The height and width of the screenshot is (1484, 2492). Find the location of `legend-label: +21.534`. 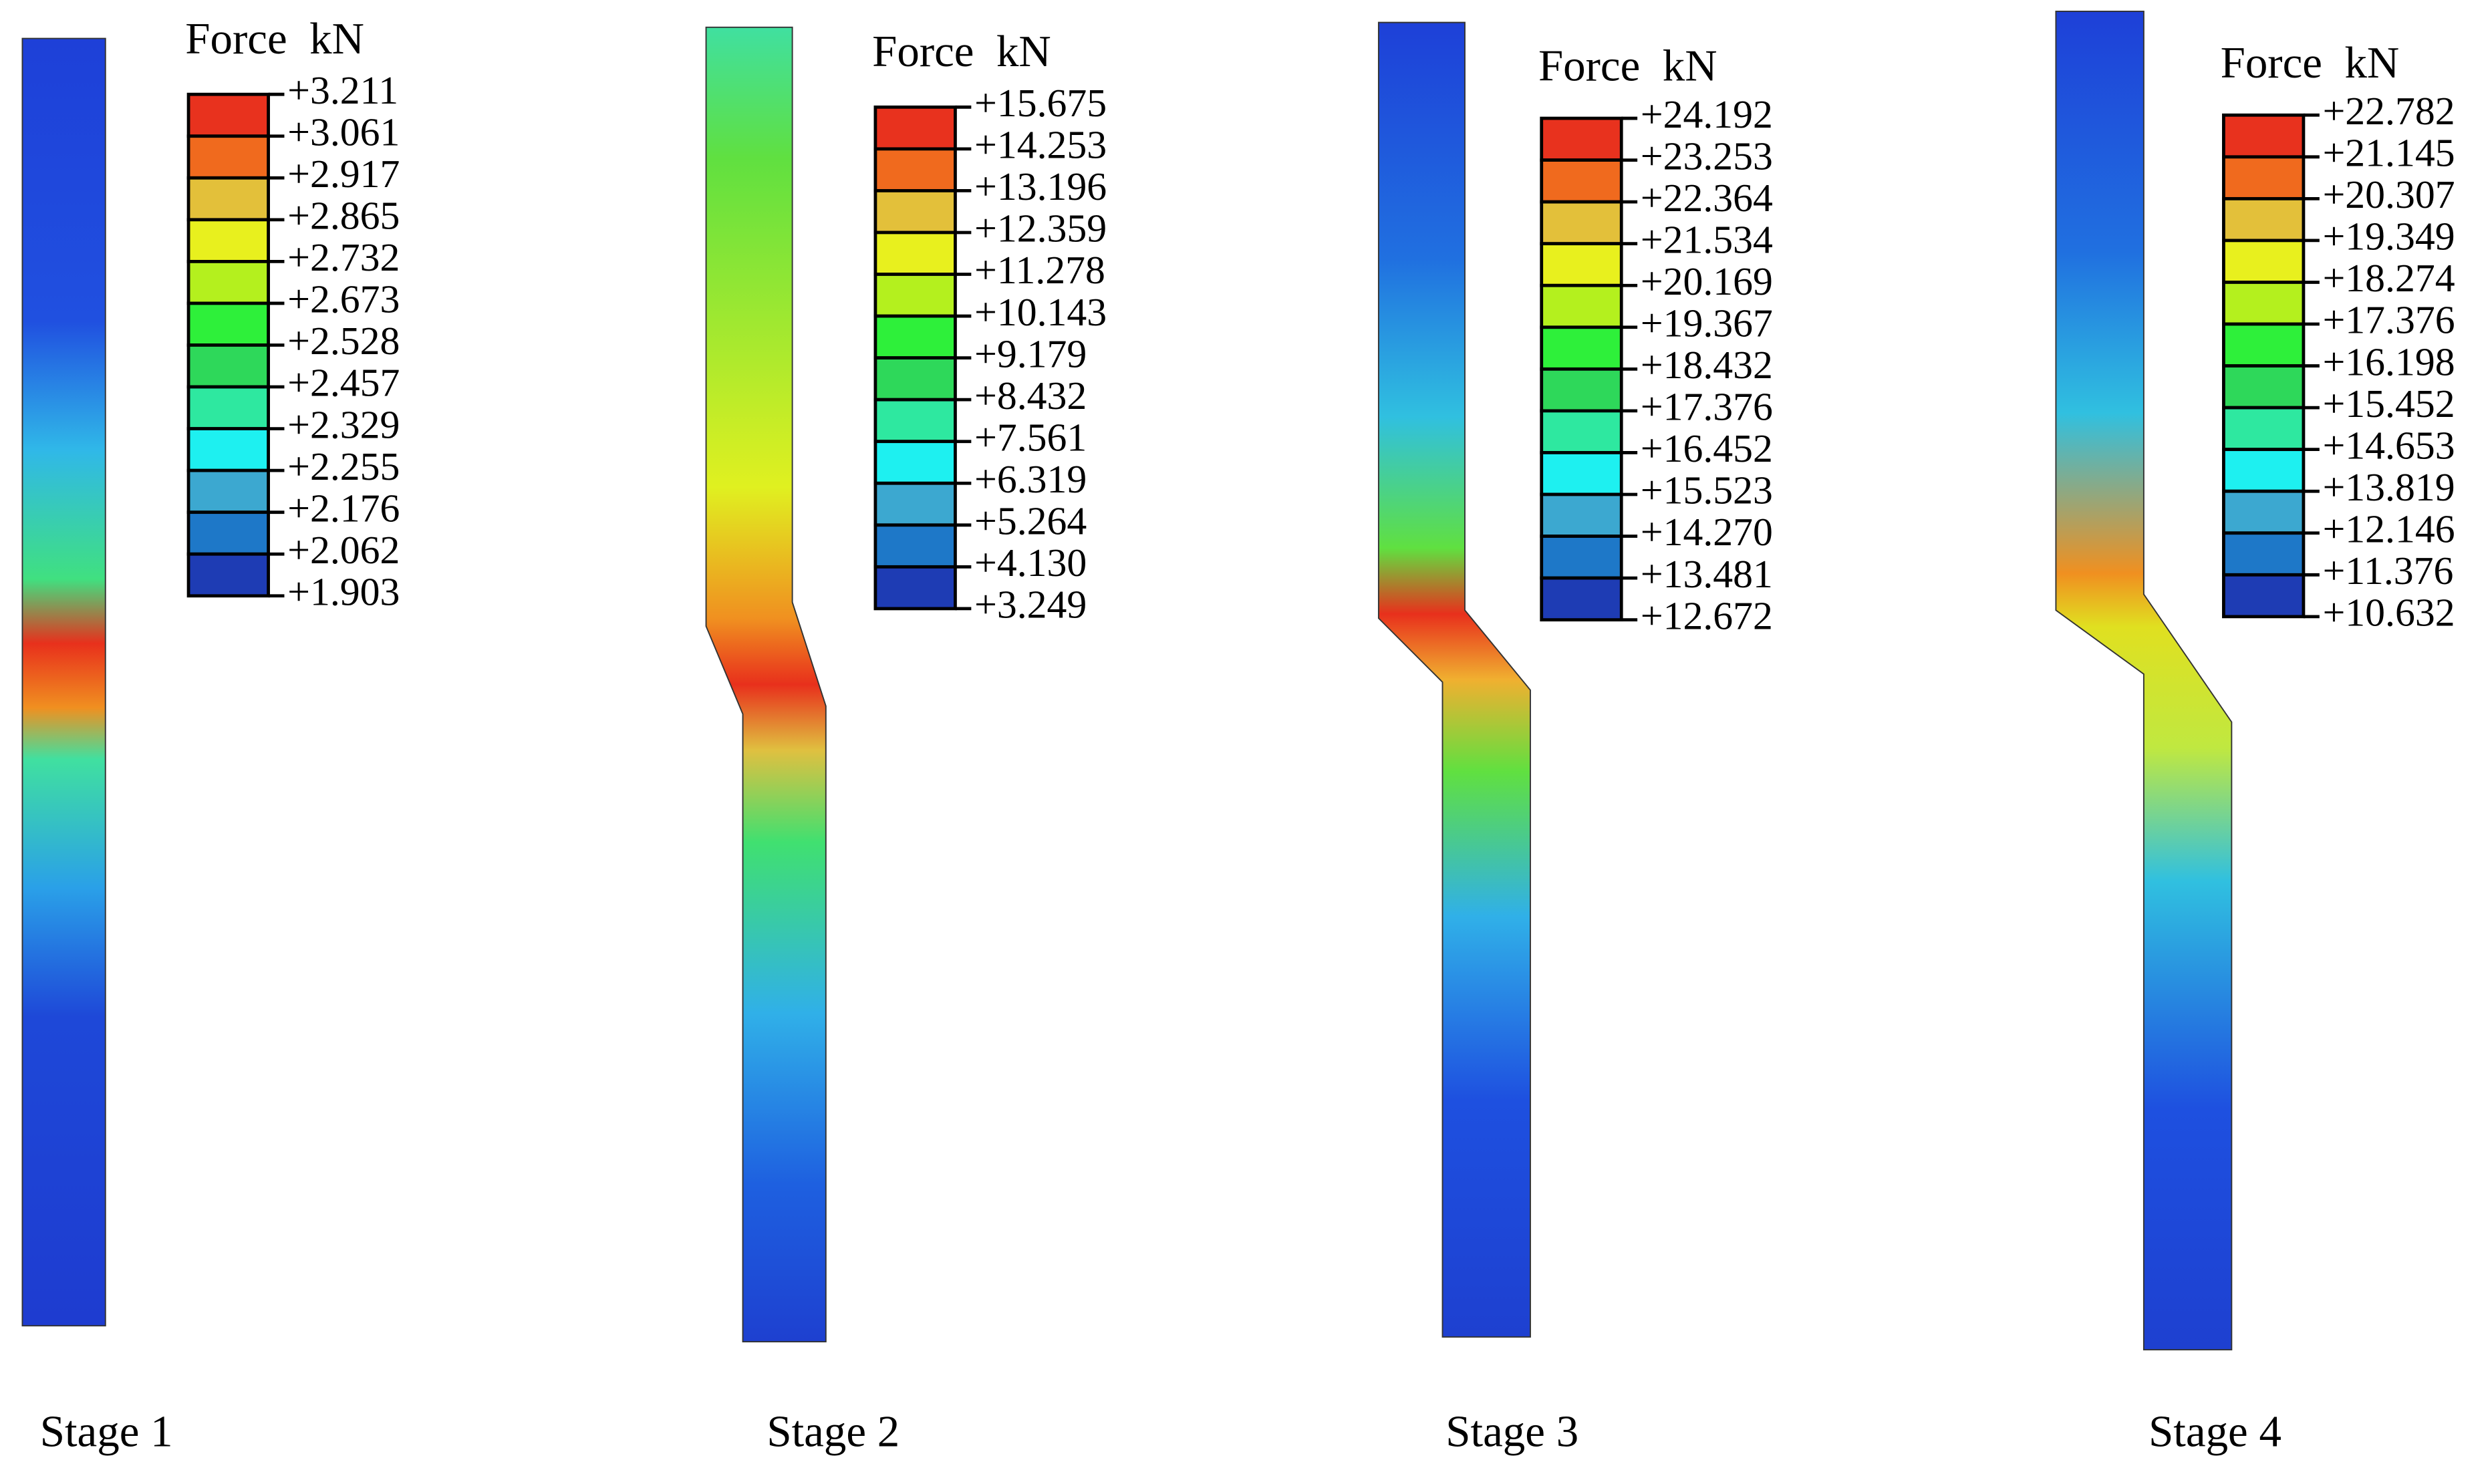

legend-label: +21.534 is located at coordinates (1707, 239).